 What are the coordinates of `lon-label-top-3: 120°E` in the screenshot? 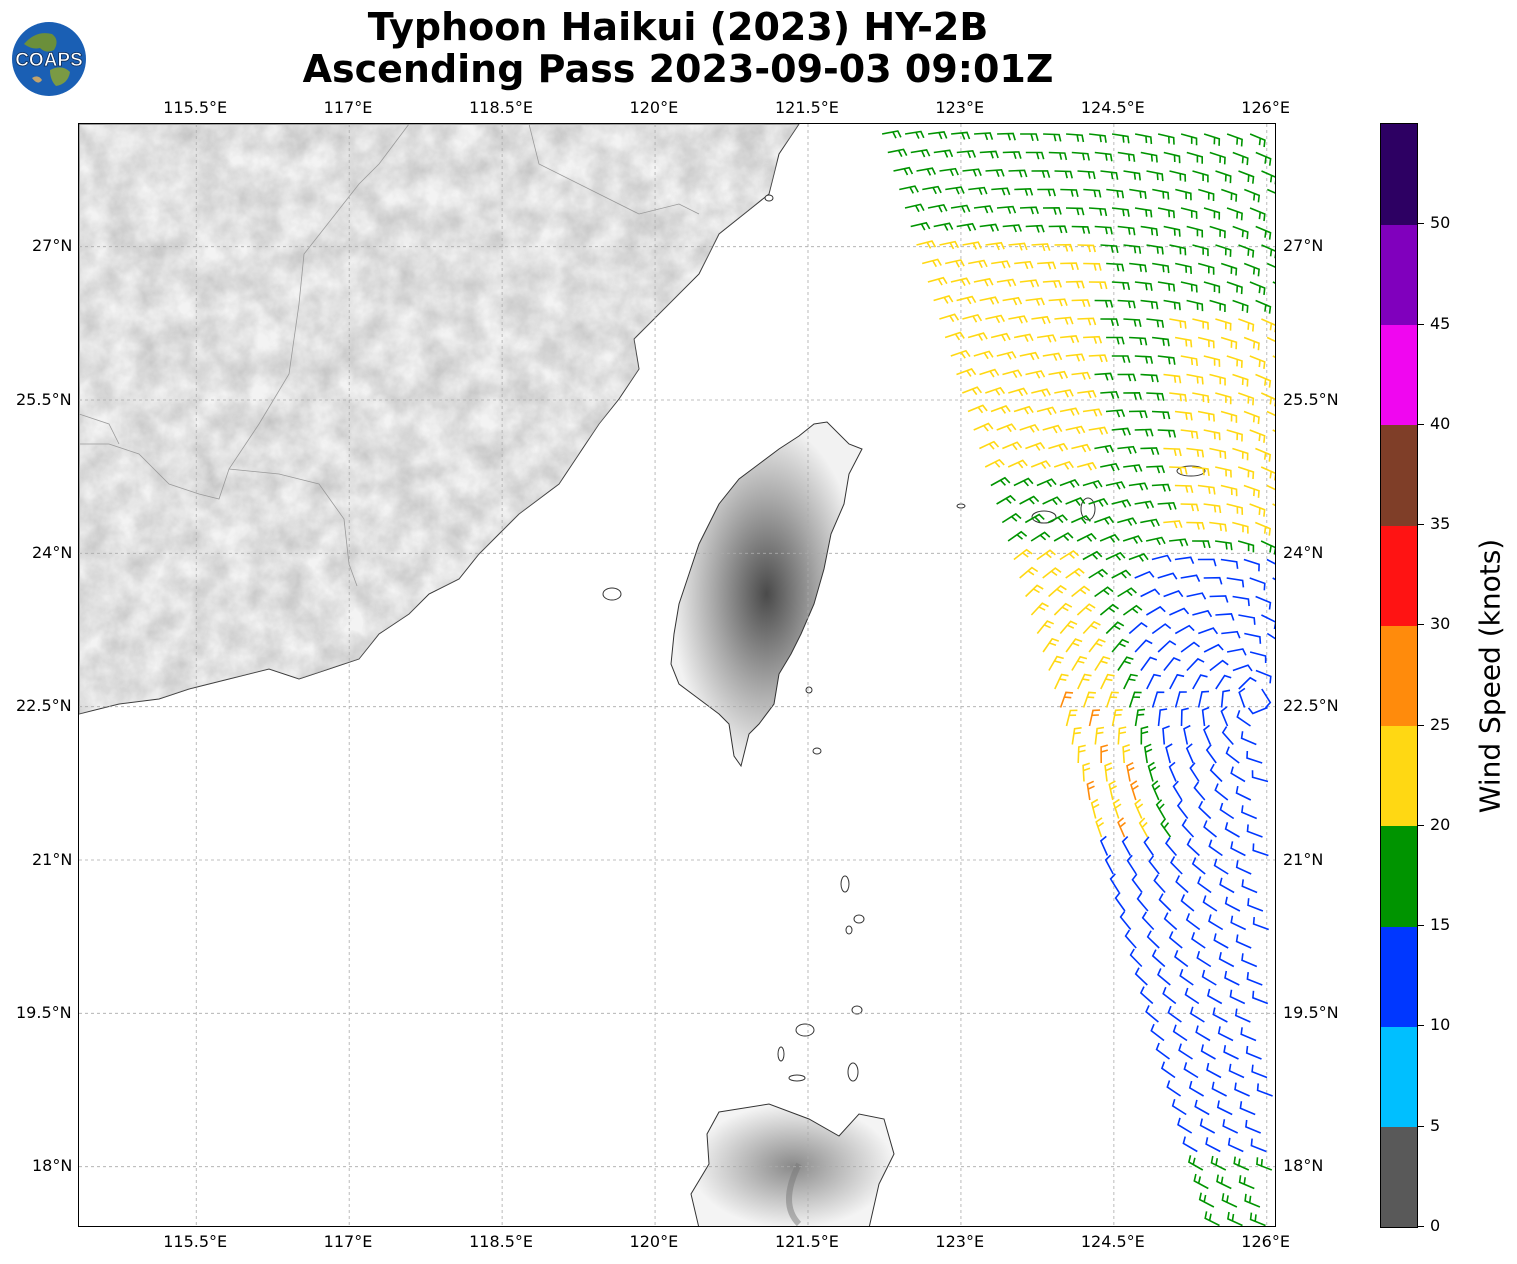 It's located at (654, 107).